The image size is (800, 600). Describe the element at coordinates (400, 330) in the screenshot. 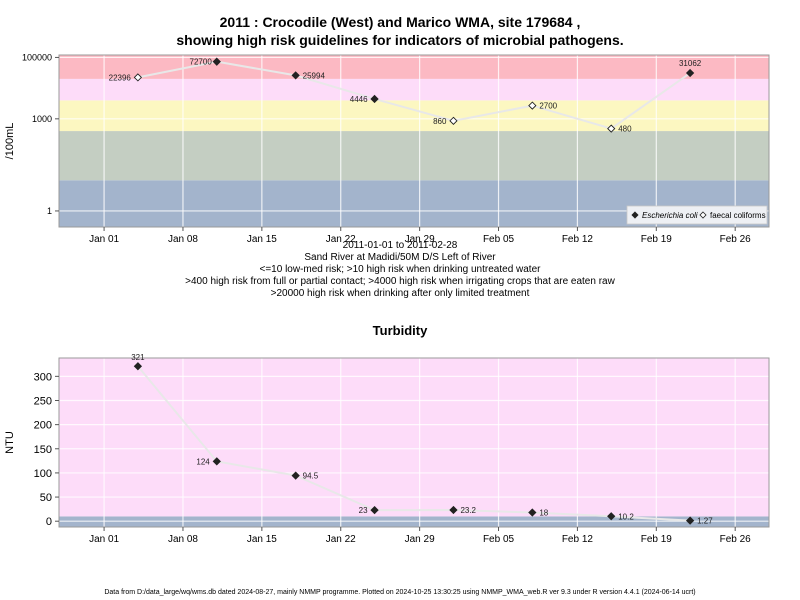

I see `turbidity-title: Turbidity` at that location.